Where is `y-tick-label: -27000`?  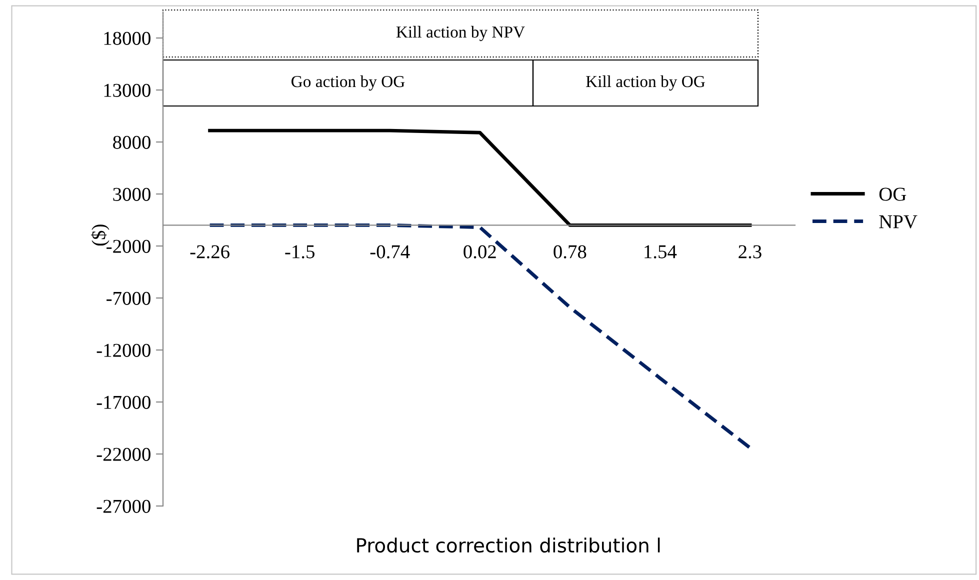
y-tick-label: -27000 is located at coordinates (123, 506).